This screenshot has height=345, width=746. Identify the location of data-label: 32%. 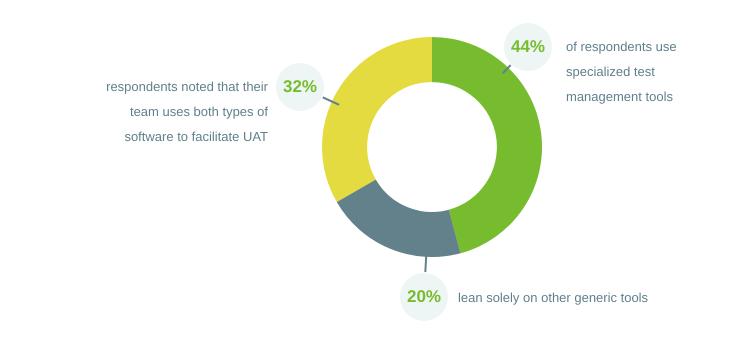
(300, 87).